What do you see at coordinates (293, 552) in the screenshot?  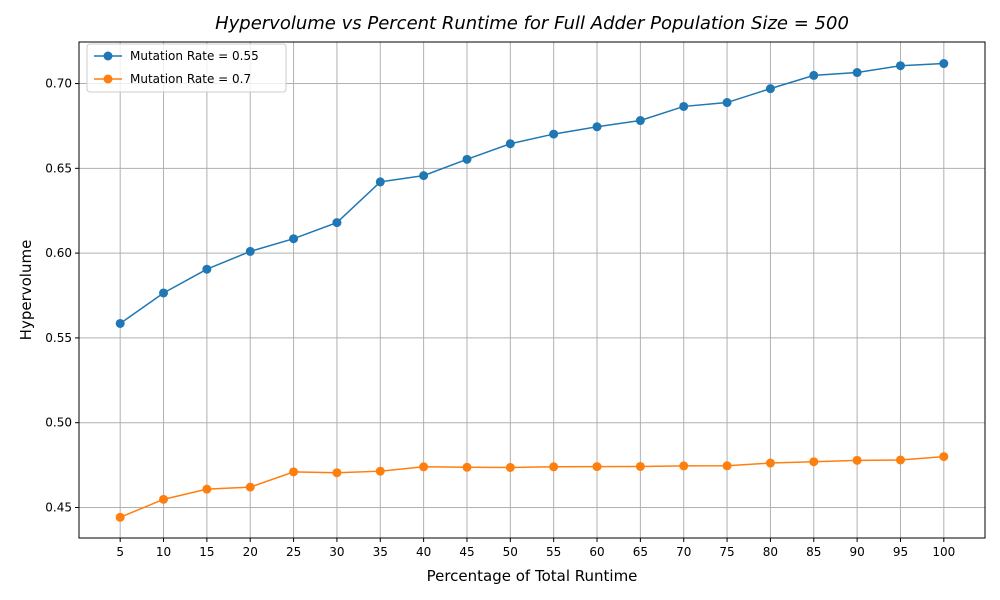 I see `x-tick-label: 25` at bounding box center [293, 552].